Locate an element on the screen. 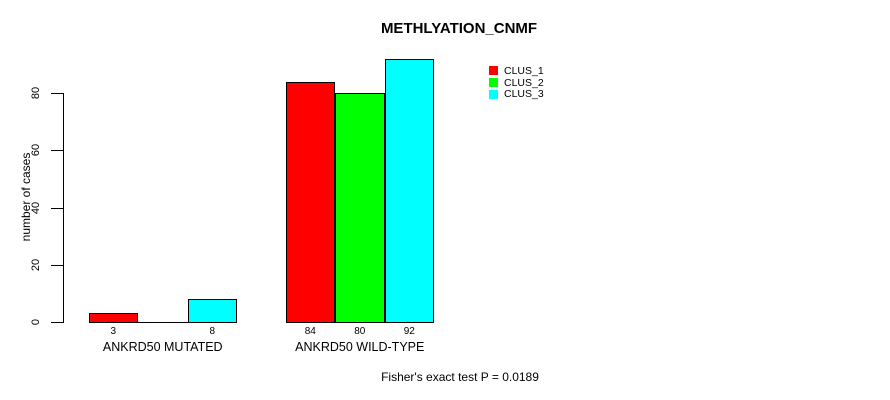 This screenshot has height=400, width=890. legend-item-clus-3: CLUS_3 is located at coordinates (516, 94).